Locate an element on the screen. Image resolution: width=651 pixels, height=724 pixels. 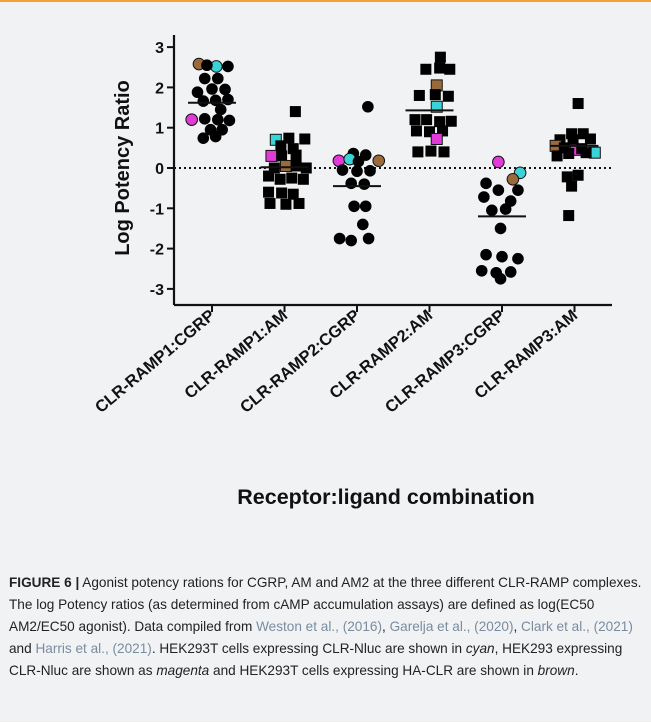
citation-link: Harris et al., (2021) is located at coordinates (93, 648).